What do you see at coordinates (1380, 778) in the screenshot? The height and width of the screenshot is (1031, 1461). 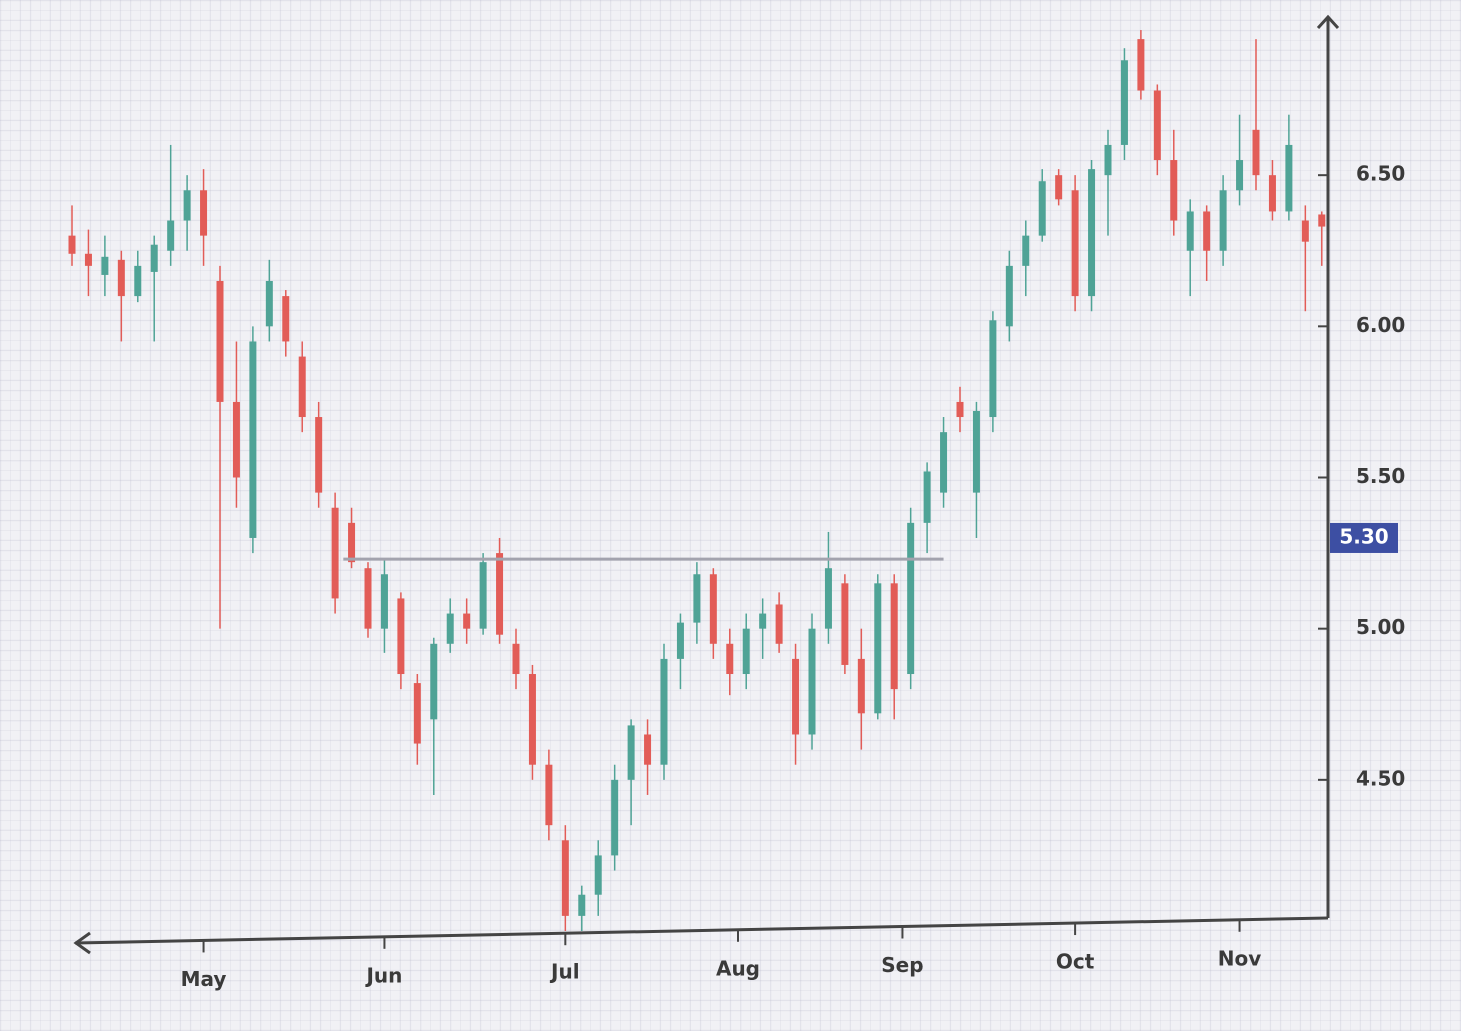 I see `y-tick-label: 4.50` at bounding box center [1380, 778].